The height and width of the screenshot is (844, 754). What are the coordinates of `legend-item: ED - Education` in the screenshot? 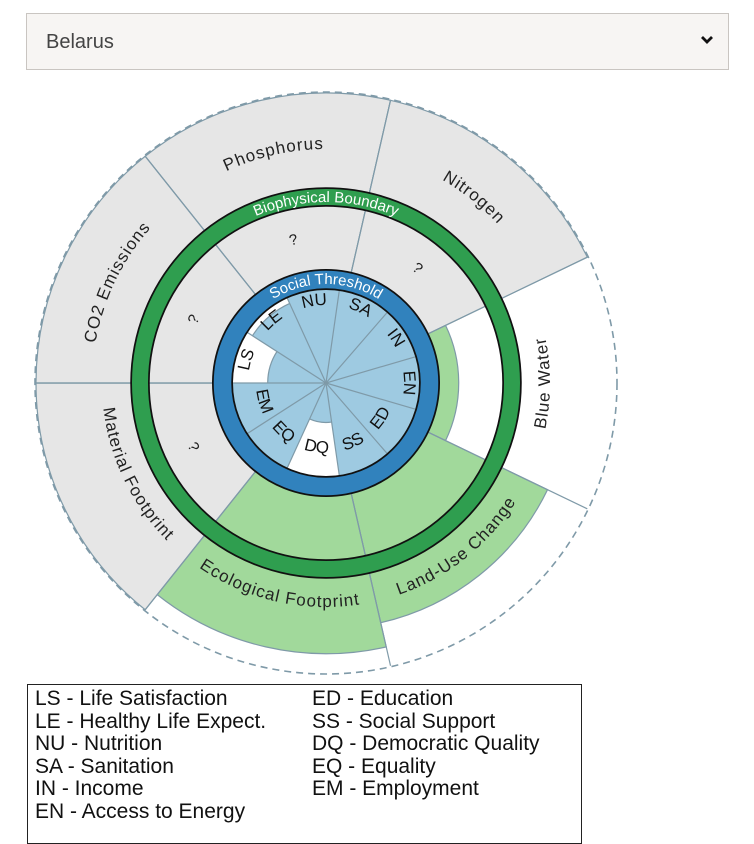 It's located at (426, 699).